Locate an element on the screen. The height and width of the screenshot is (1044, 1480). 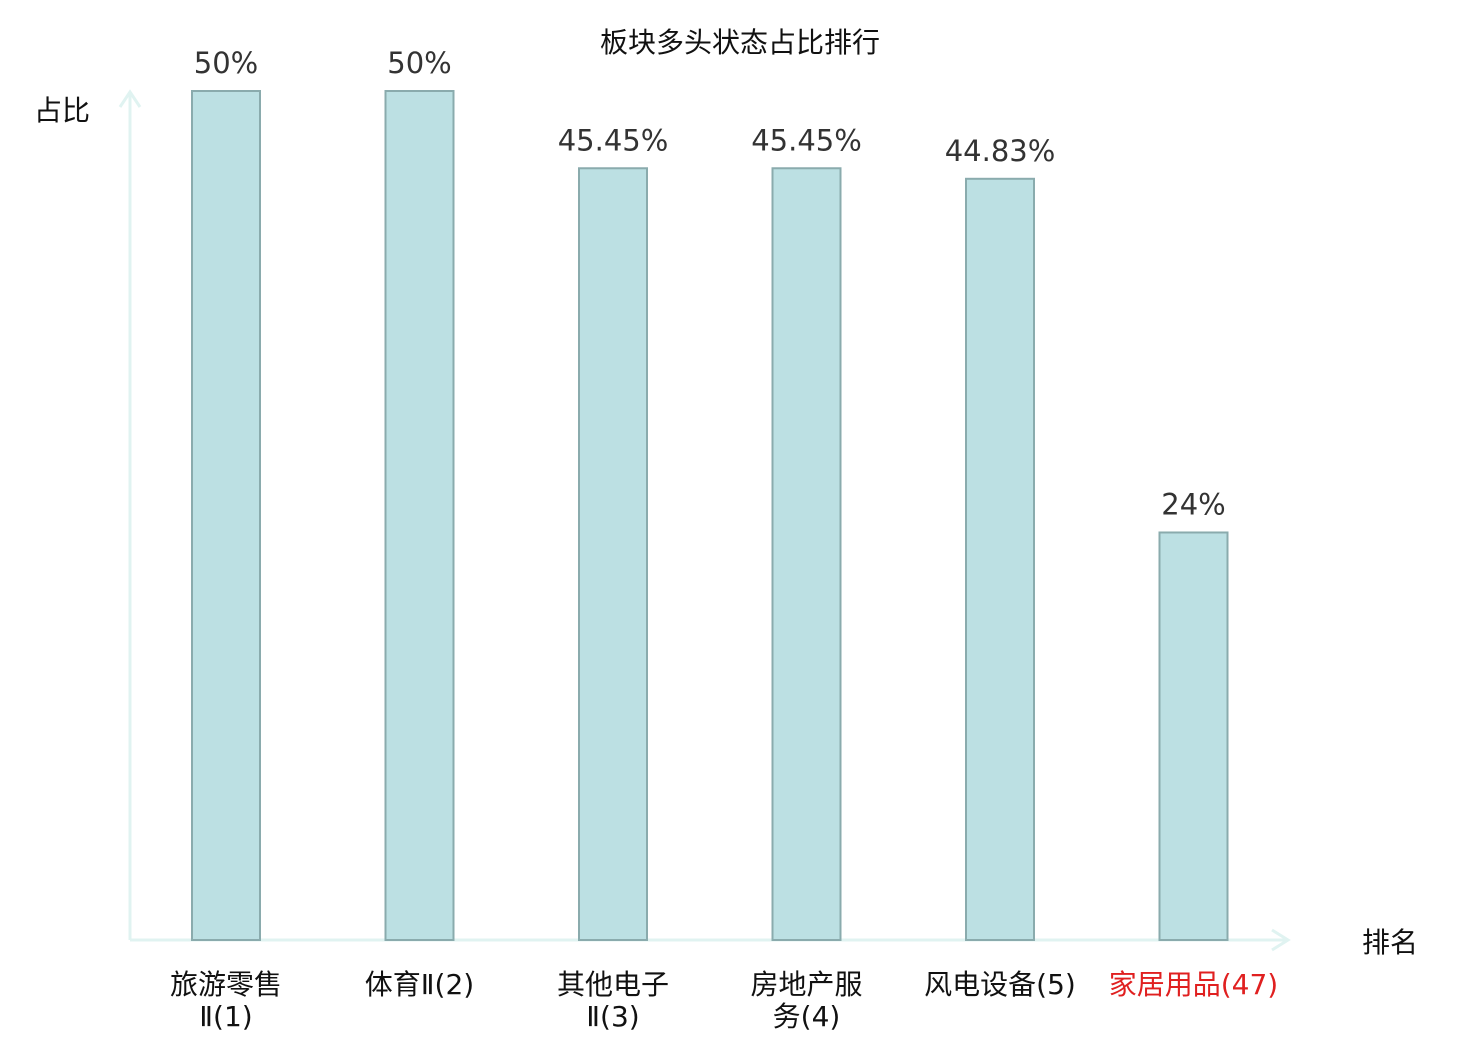
category-label-4-line2: 务(4) is located at coordinates (807, 1016).